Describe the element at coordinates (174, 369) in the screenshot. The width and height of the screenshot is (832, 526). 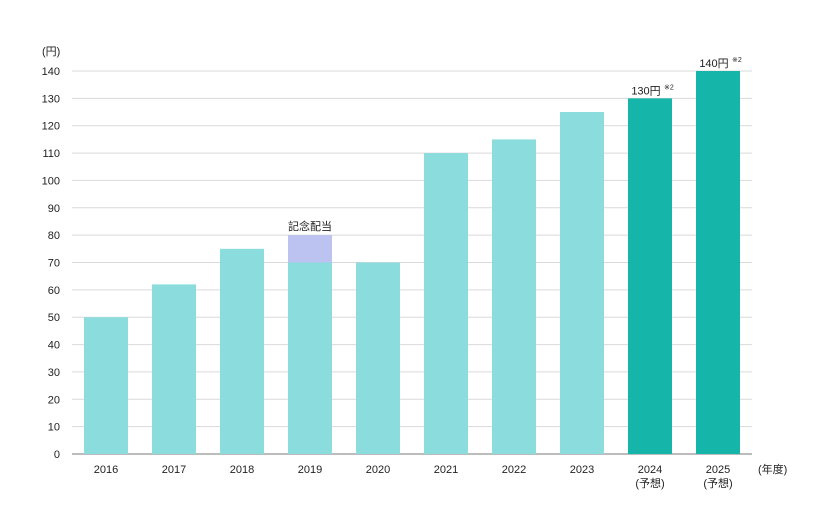
I see `bar-2017` at that location.